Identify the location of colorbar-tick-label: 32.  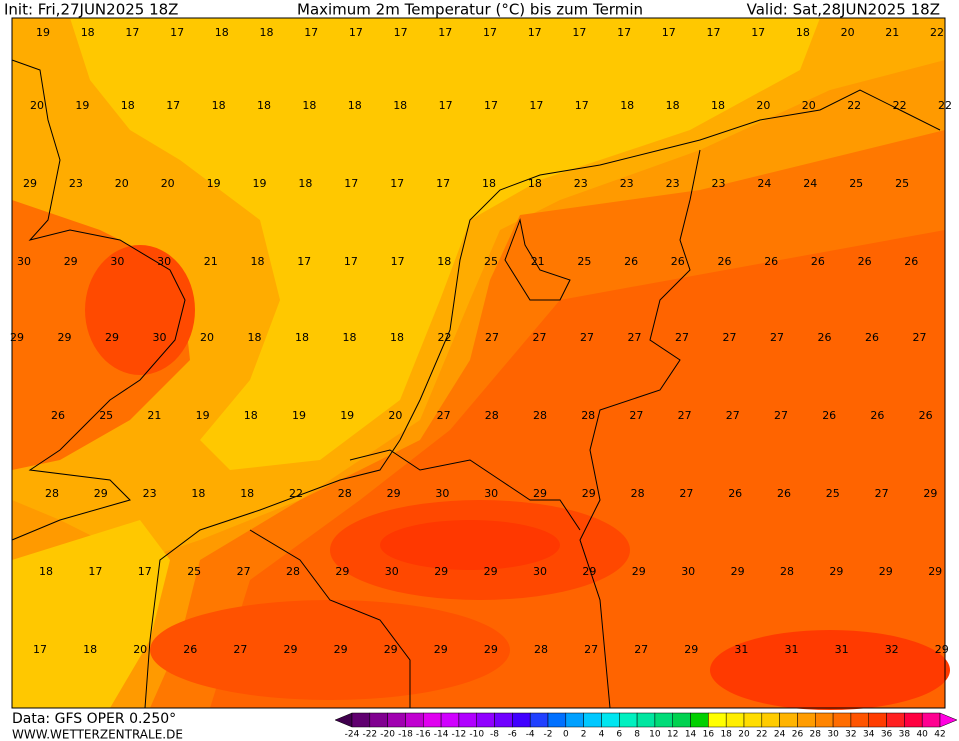
(850, 735).